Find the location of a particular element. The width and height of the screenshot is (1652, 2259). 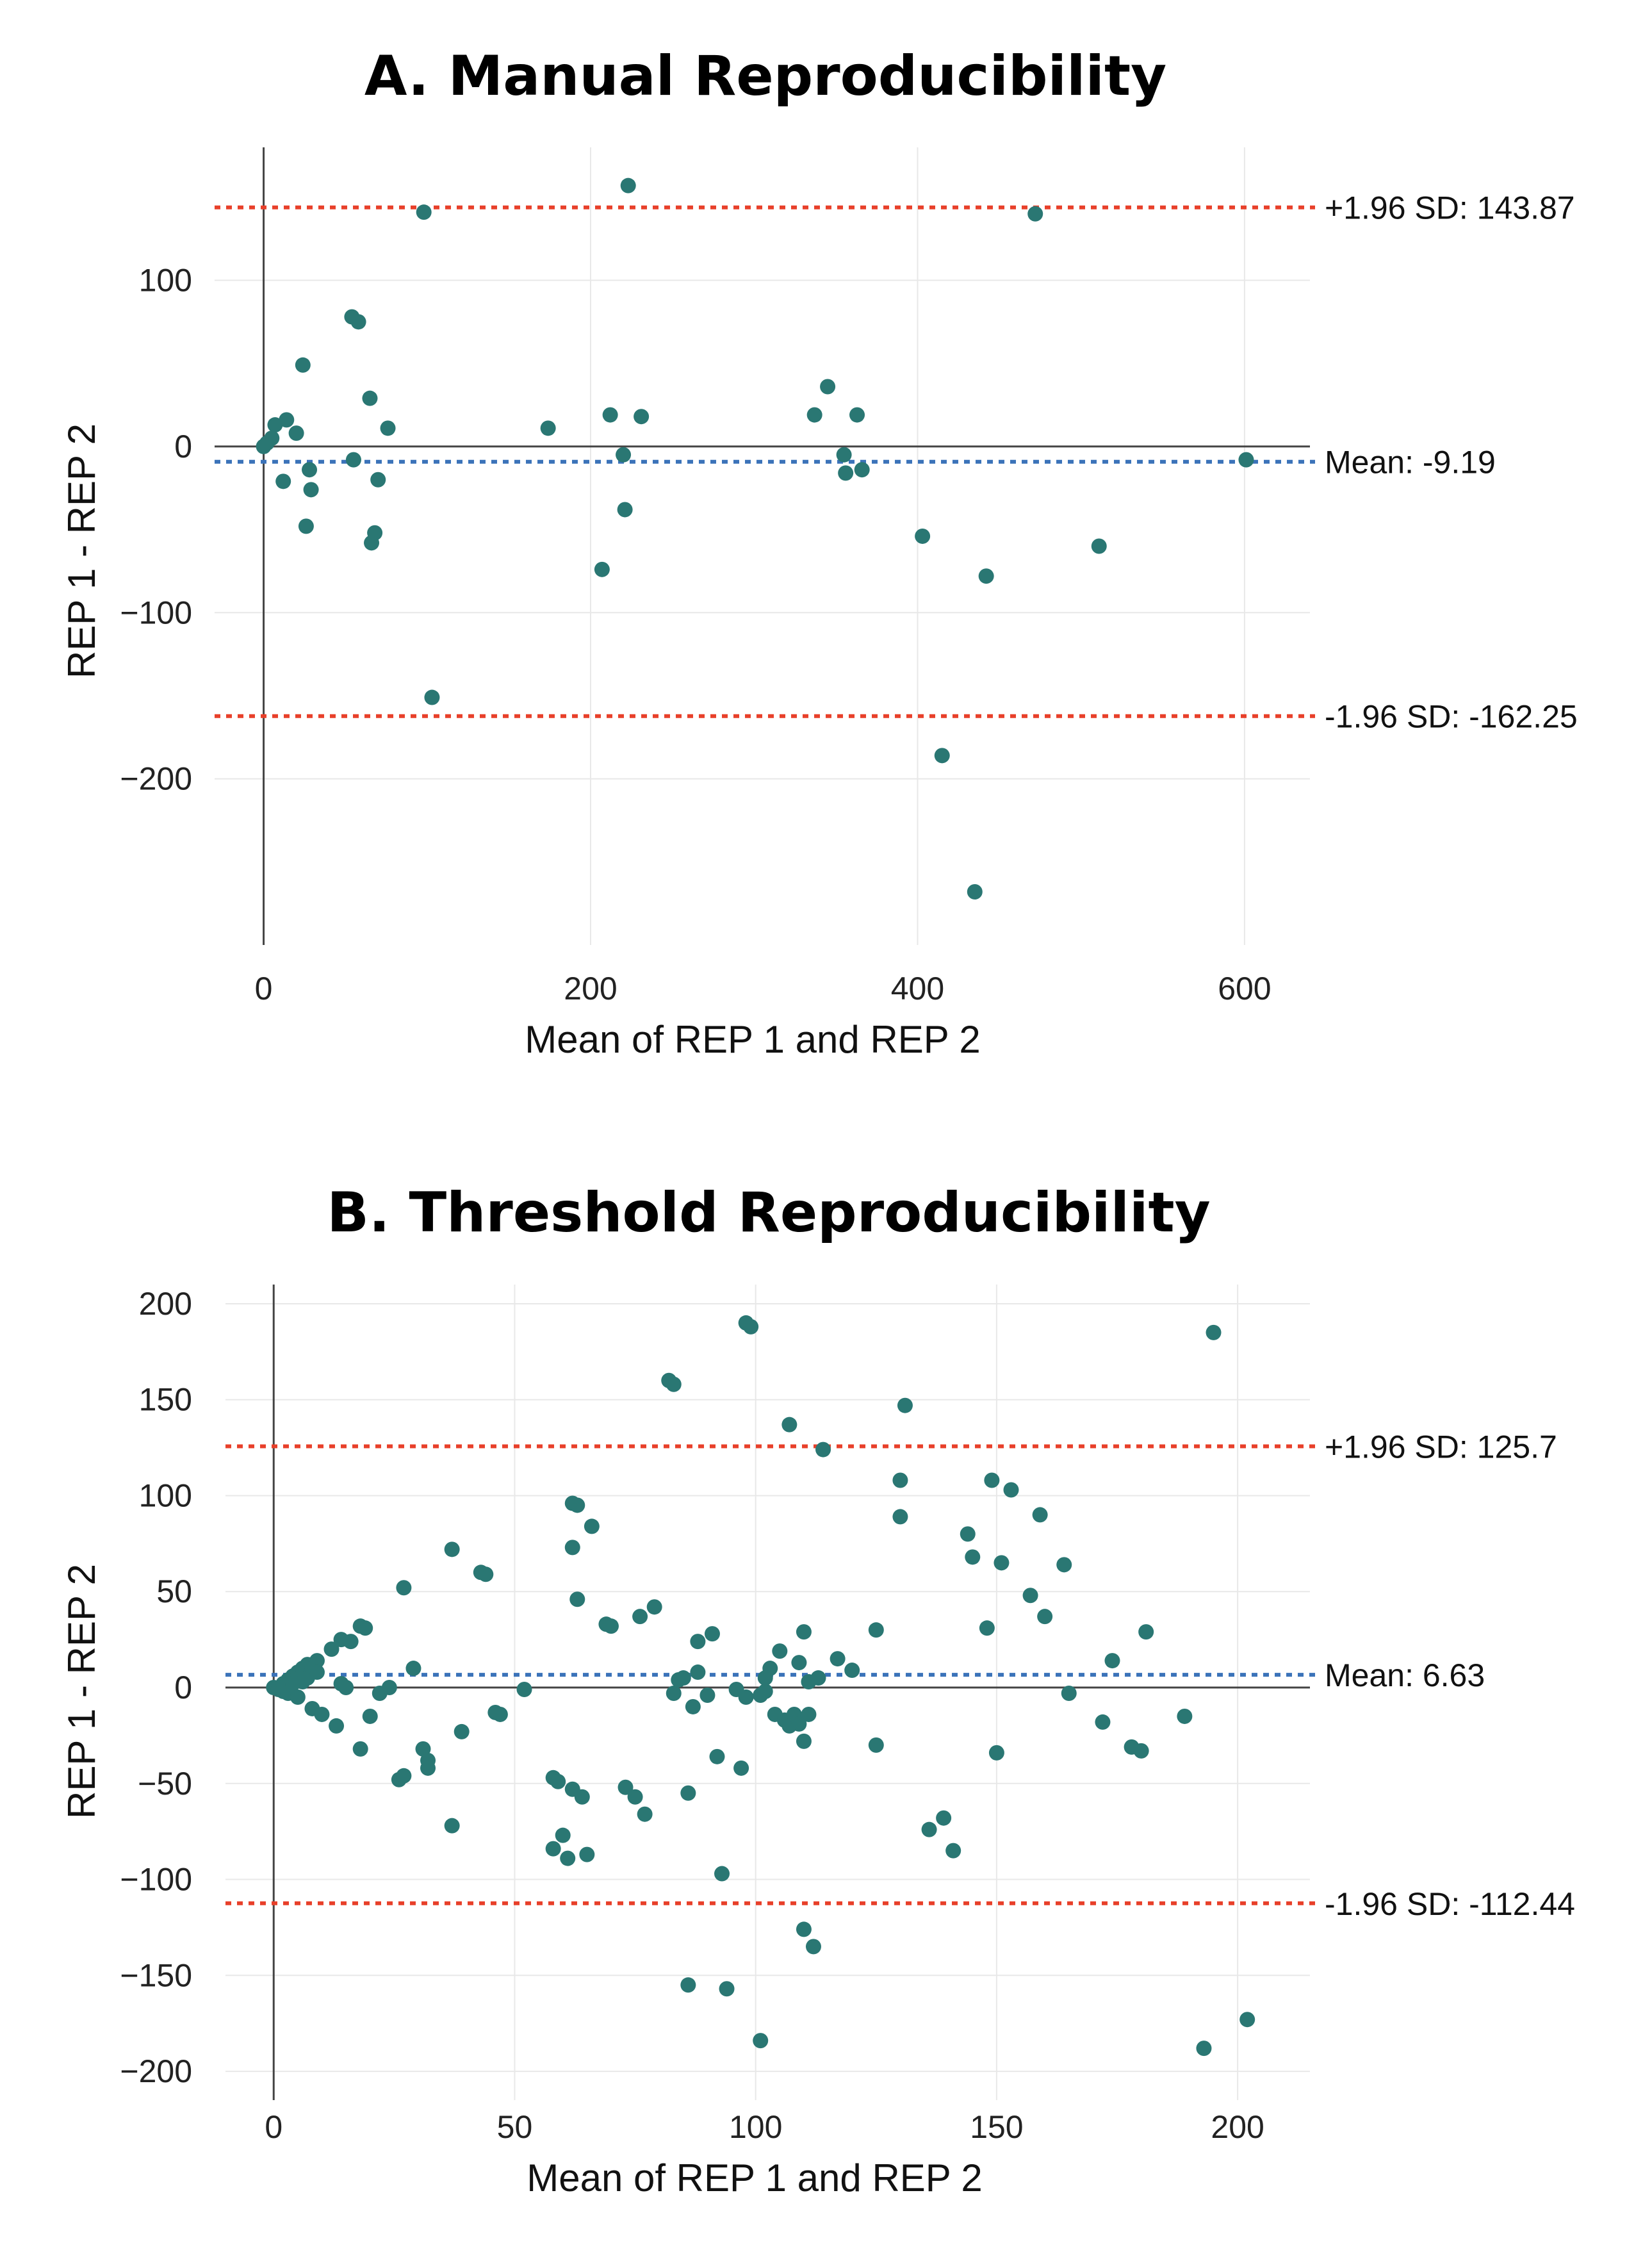

y-tick-label: −50 is located at coordinates (165, 1784).